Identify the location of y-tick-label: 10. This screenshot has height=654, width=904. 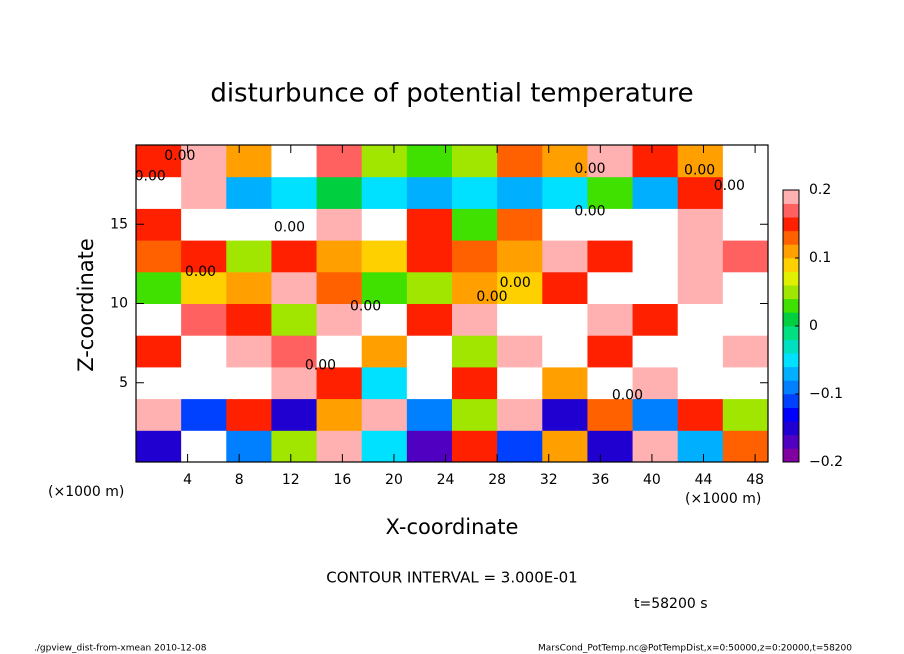
(119, 304).